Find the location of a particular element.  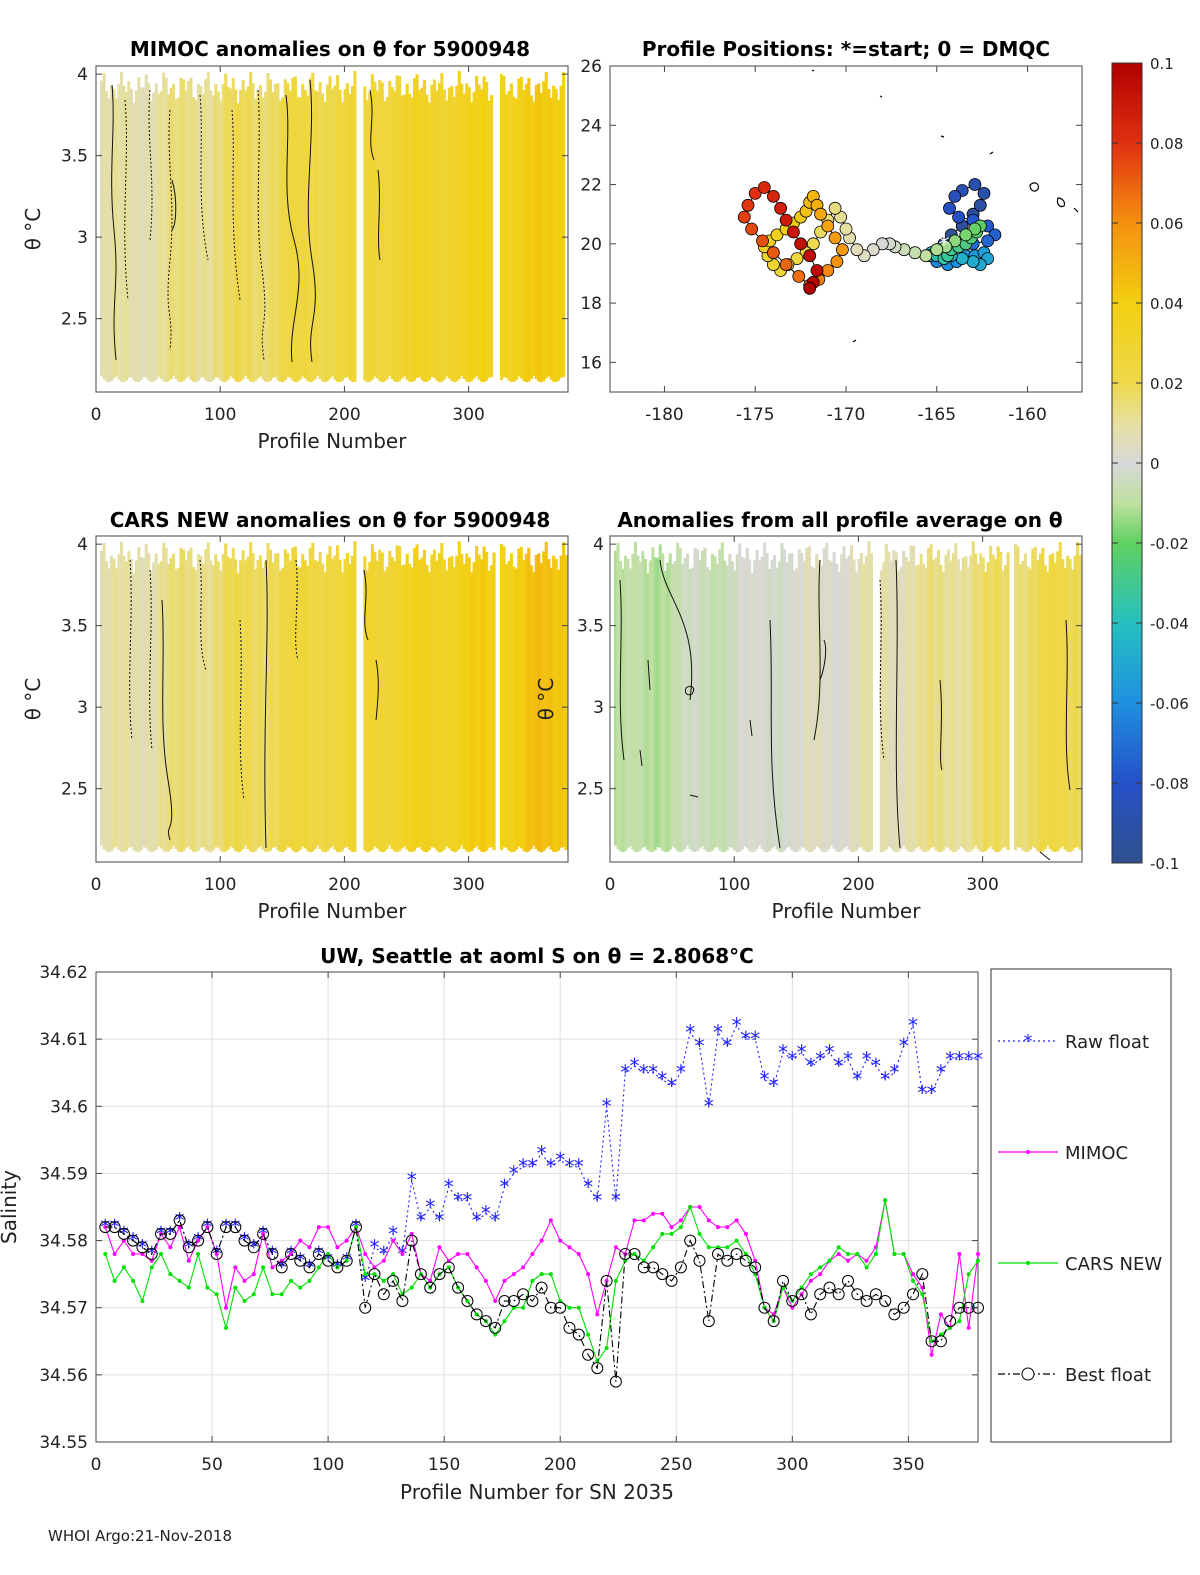

y-tick-label: 2.5 is located at coordinates (74, 790).